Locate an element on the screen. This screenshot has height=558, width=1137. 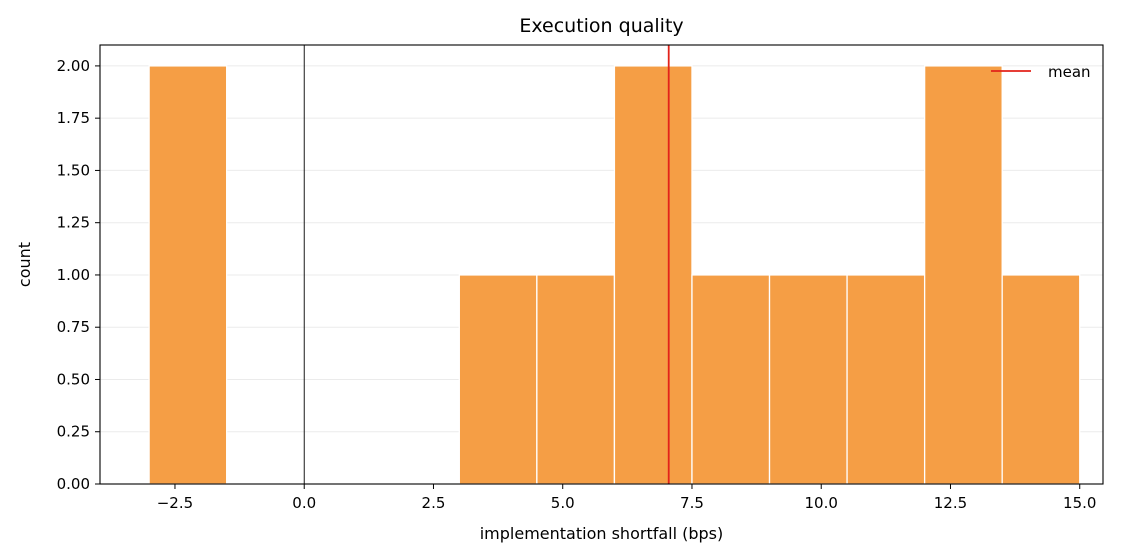
y-tick-label: 1.00 is located at coordinates (73, 275).